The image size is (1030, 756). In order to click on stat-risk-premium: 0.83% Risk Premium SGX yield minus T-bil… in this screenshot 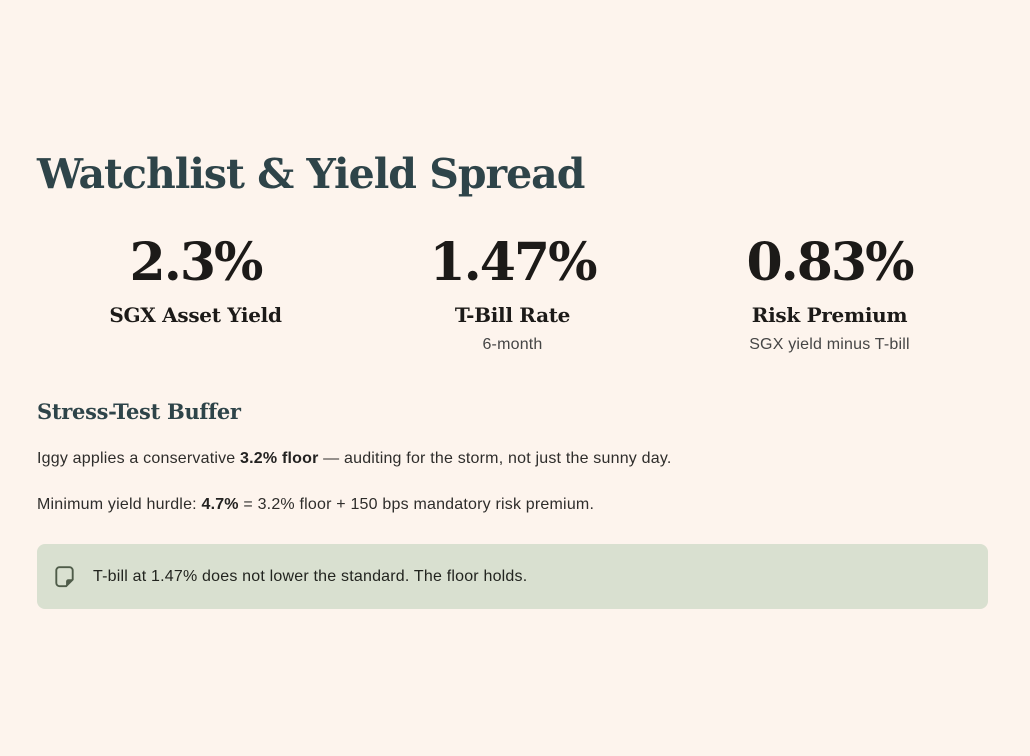, I will do `click(829, 295)`.